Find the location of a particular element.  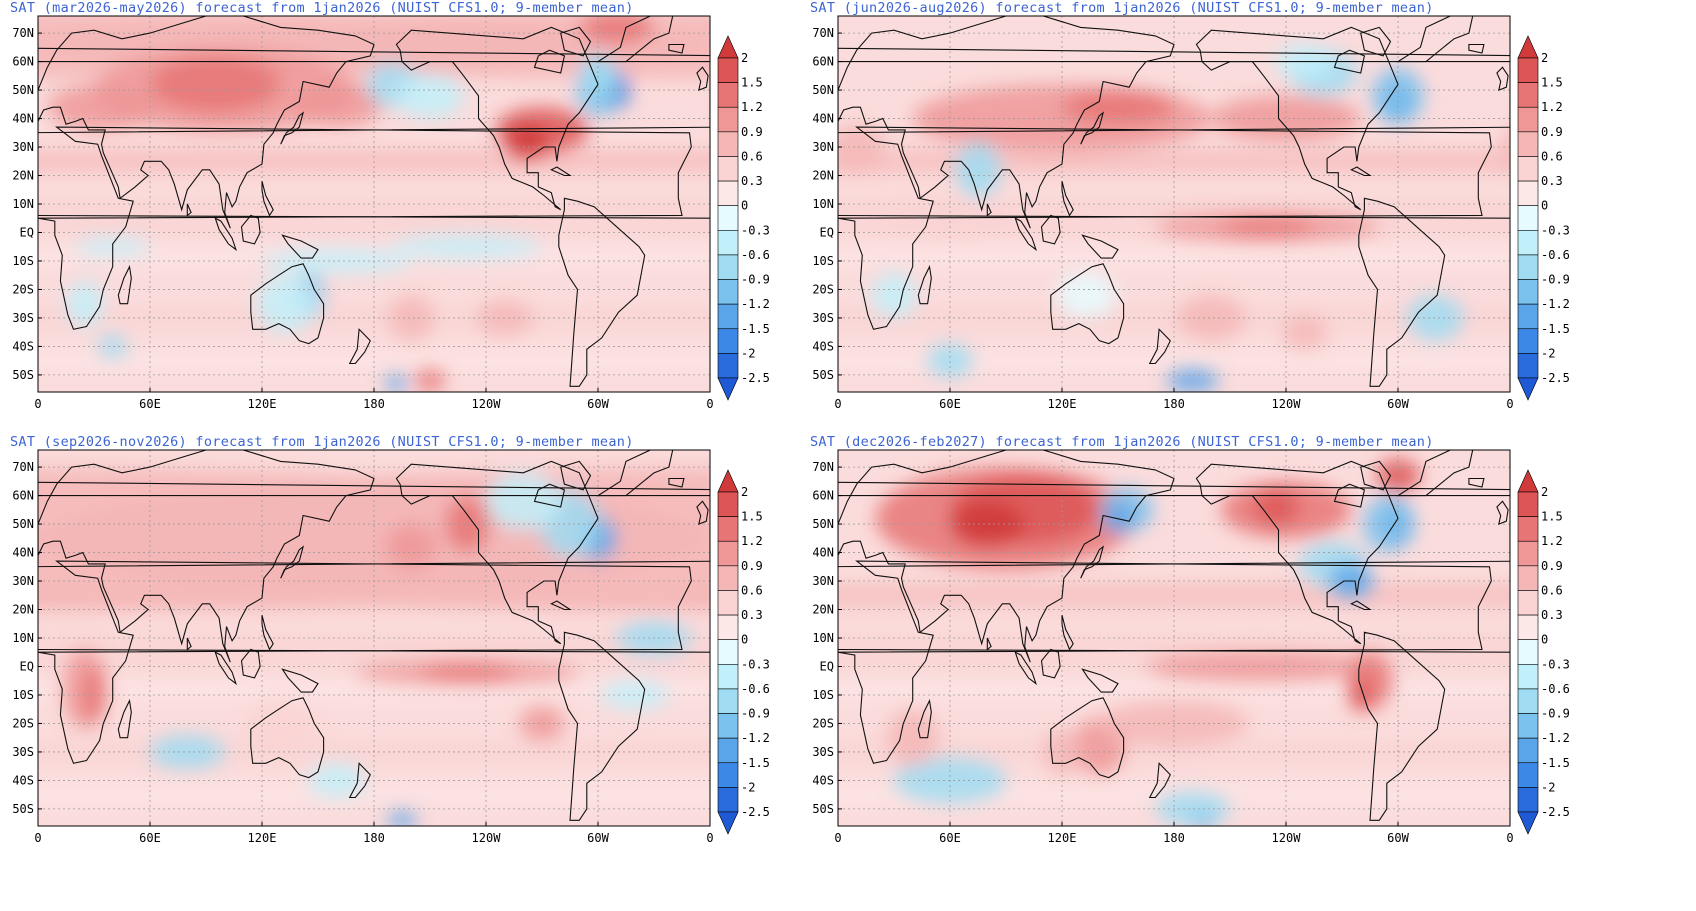

colorbar-tick-label: -2 is located at coordinates (1548, 787).